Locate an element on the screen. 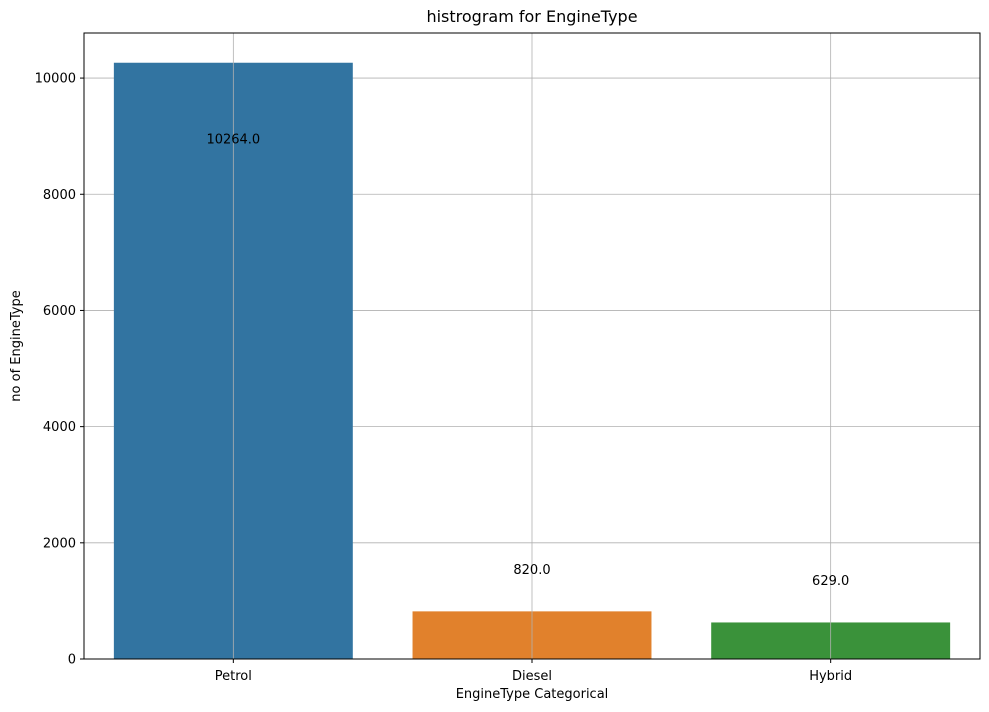  y-tick-label: 10000 is located at coordinates (55, 79).